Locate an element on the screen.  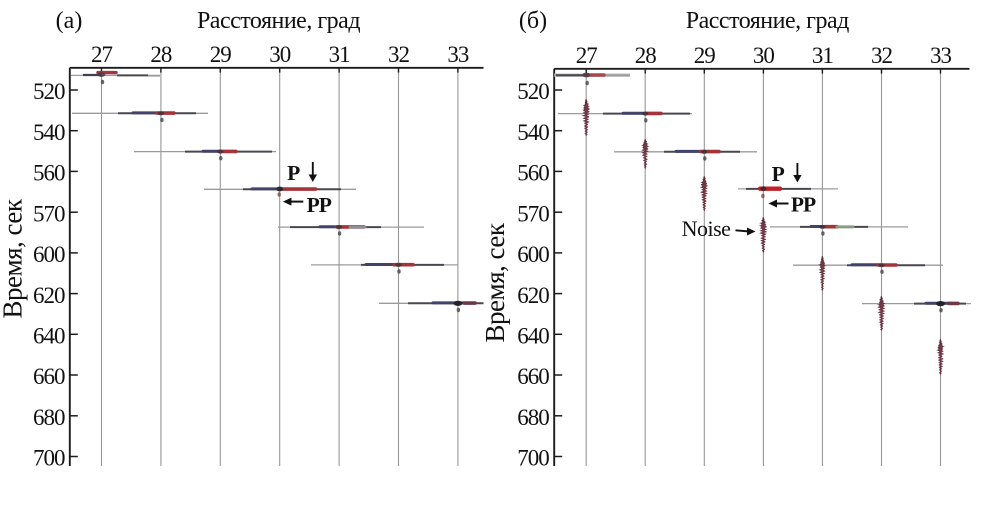
svg-text: (б) is located at coordinates (533, 21).